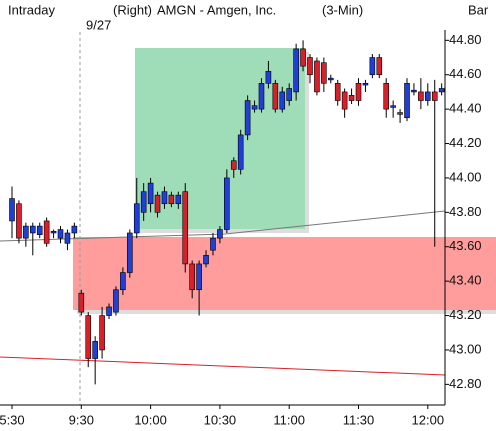  What do you see at coordinates (284, 273) in the screenshot?
I see `support-zone` at bounding box center [284, 273].